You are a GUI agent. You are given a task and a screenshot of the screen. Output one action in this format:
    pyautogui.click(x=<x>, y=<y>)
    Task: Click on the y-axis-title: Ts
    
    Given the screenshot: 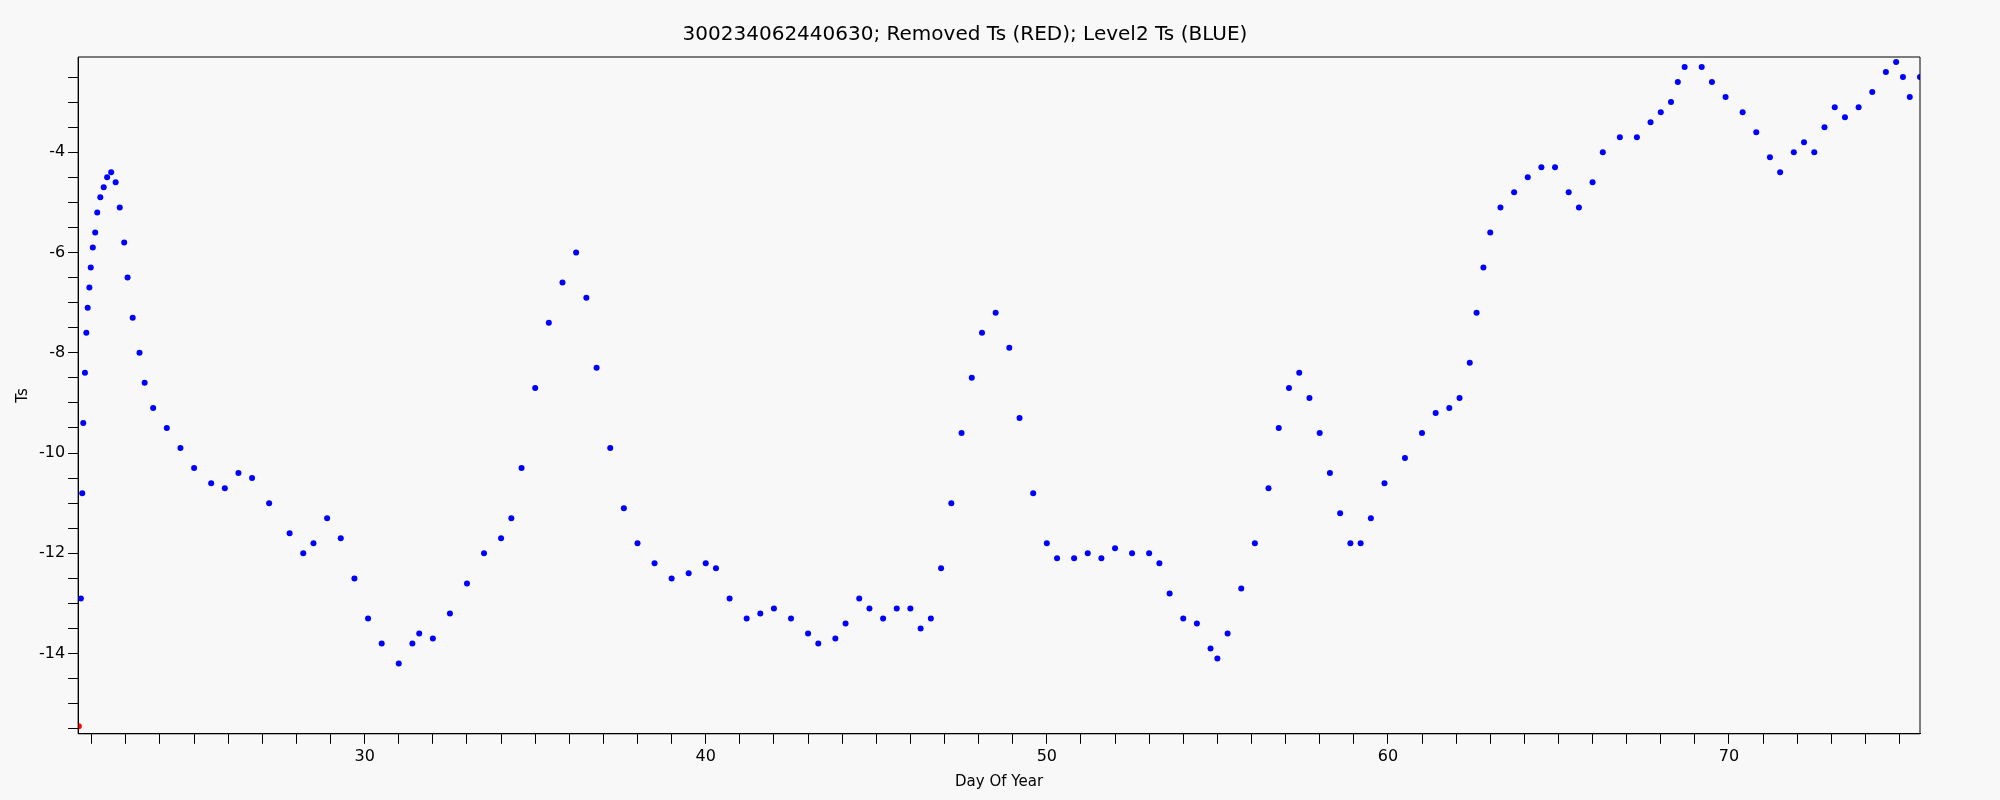 What is the action you would take?
    pyautogui.click(x=21, y=395)
    